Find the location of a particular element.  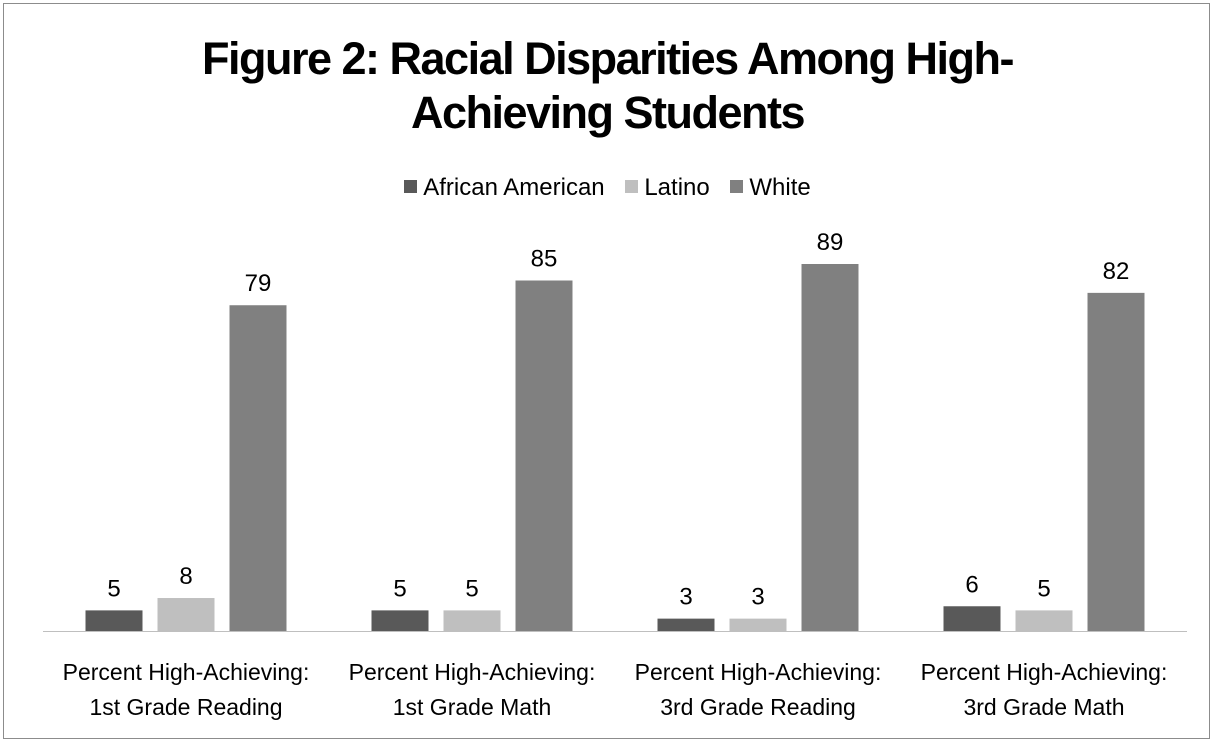

data-label-african-american-2: 5 is located at coordinates (399, 588).